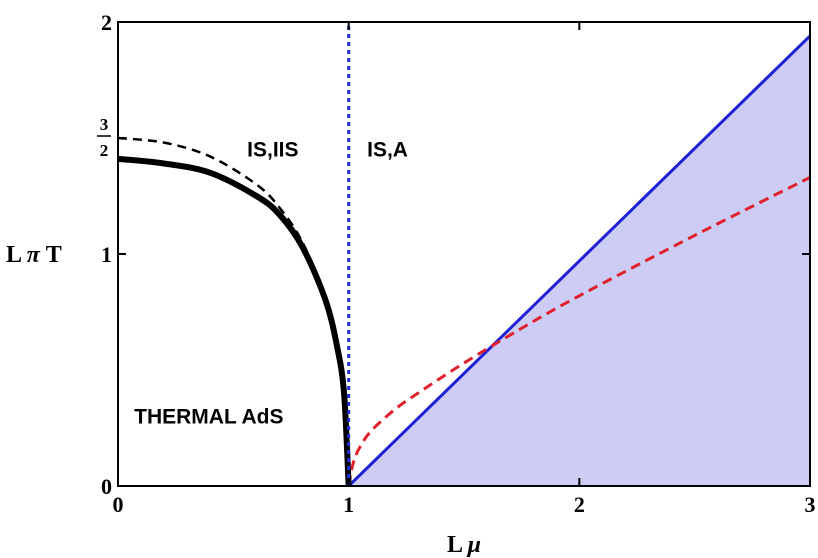 The height and width of the screenshot is (558, 818). I want to click on y-axis-title: L π T, so click(34, 255).